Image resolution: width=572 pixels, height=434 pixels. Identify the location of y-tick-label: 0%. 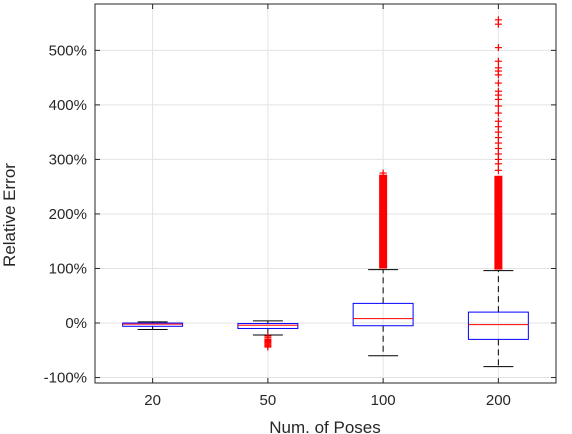
(76, 323).